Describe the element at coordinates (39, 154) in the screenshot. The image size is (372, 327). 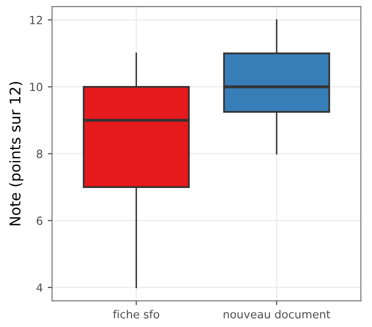
I see `y-tick-label: 8` at that location.